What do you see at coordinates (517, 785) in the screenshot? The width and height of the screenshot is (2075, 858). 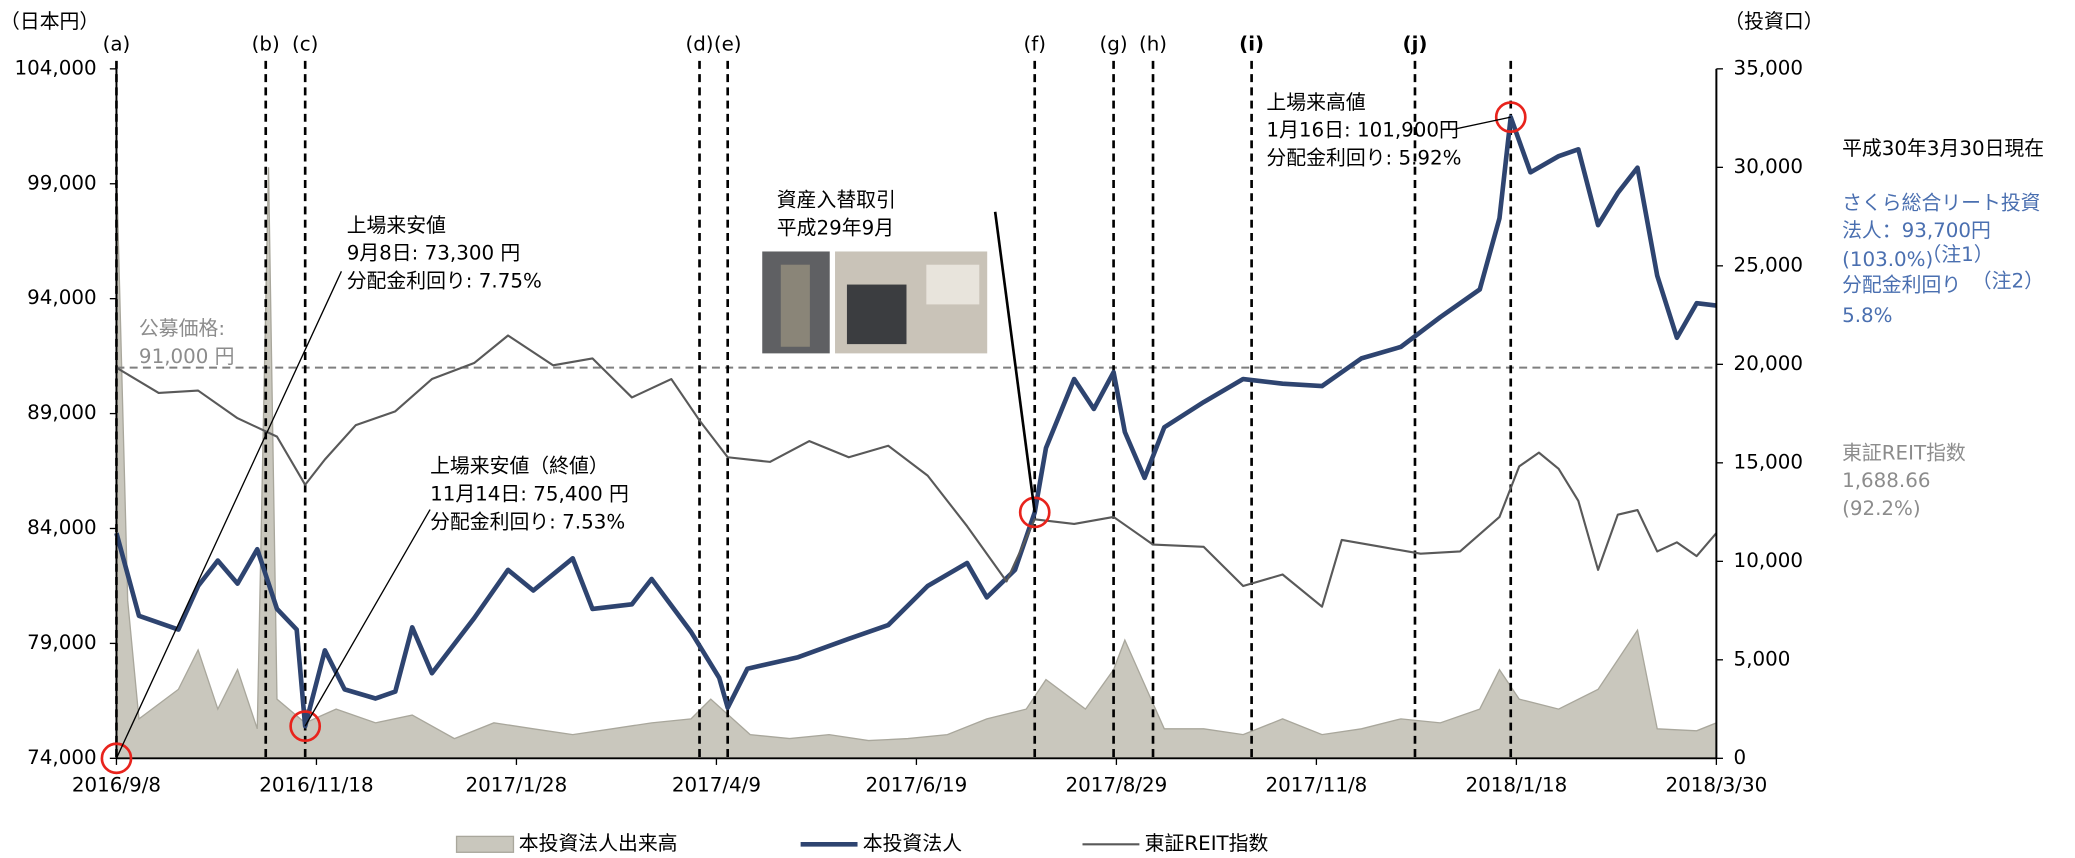 I see `x-tick-label: 2017/1/28` at bounding box center [517, 785].